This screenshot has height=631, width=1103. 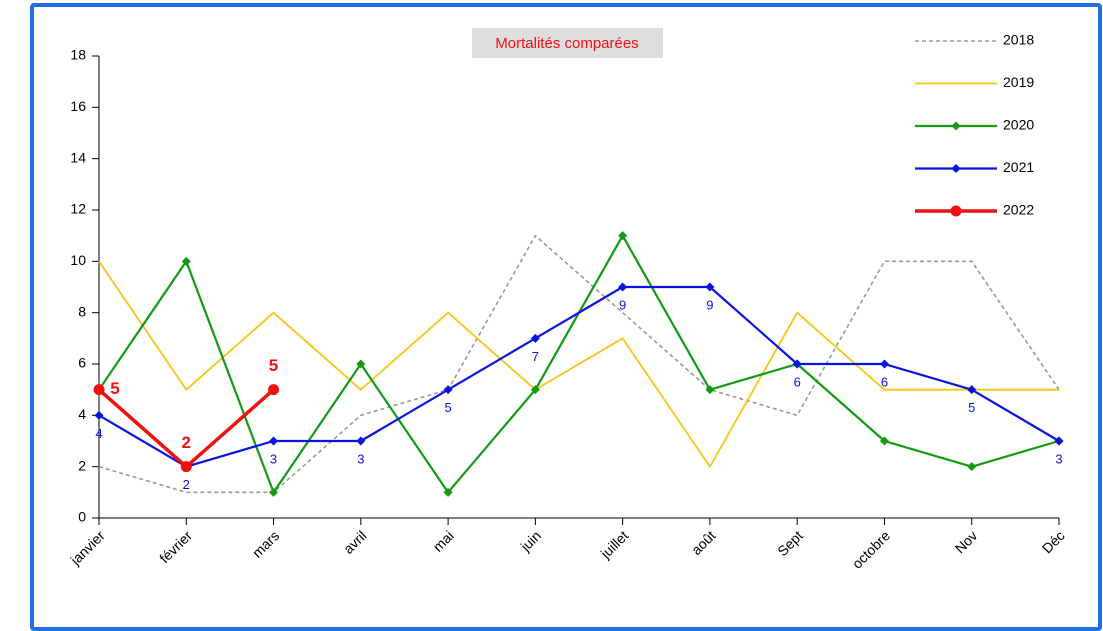 What do you see at coordinates (82, 517) in the screenshot?
I see `y-tick-label: 0` at bounding box center [82, 517].